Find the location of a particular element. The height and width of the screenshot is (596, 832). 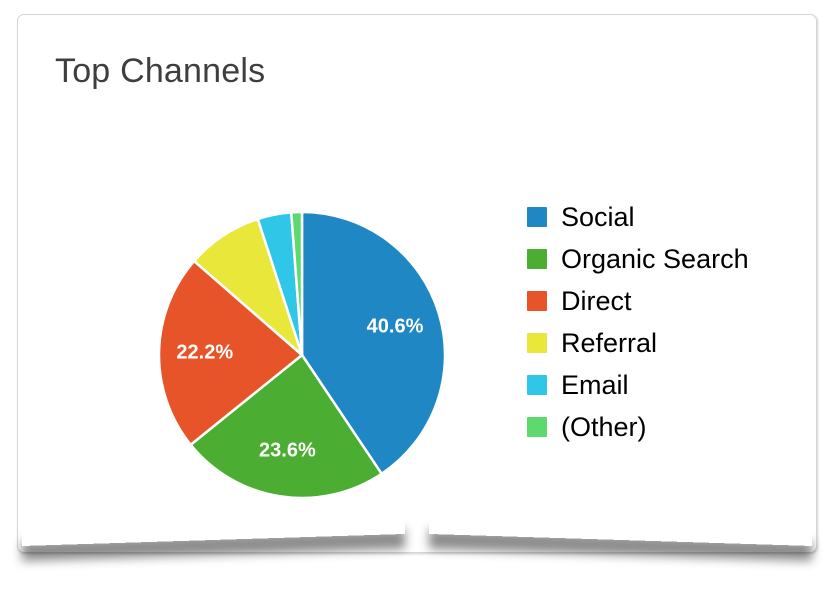

pie-slice-social is located at coordinates (373, 343).